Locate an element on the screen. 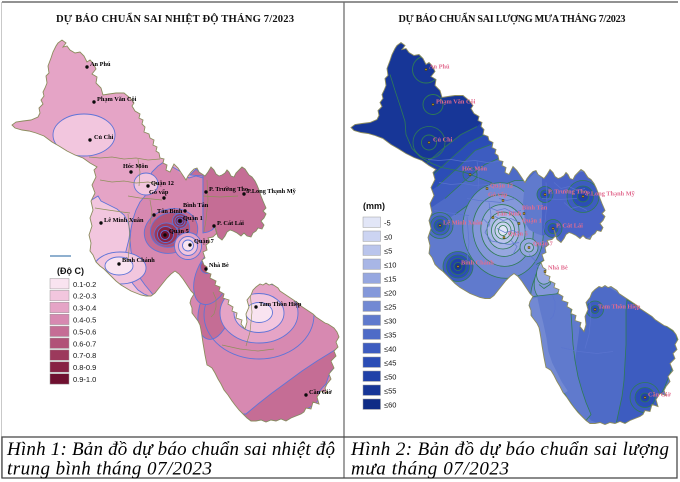 The height and width of the screenshot is (482, 680). svg-text: (Độ C) is located at coordinates (70, 271).